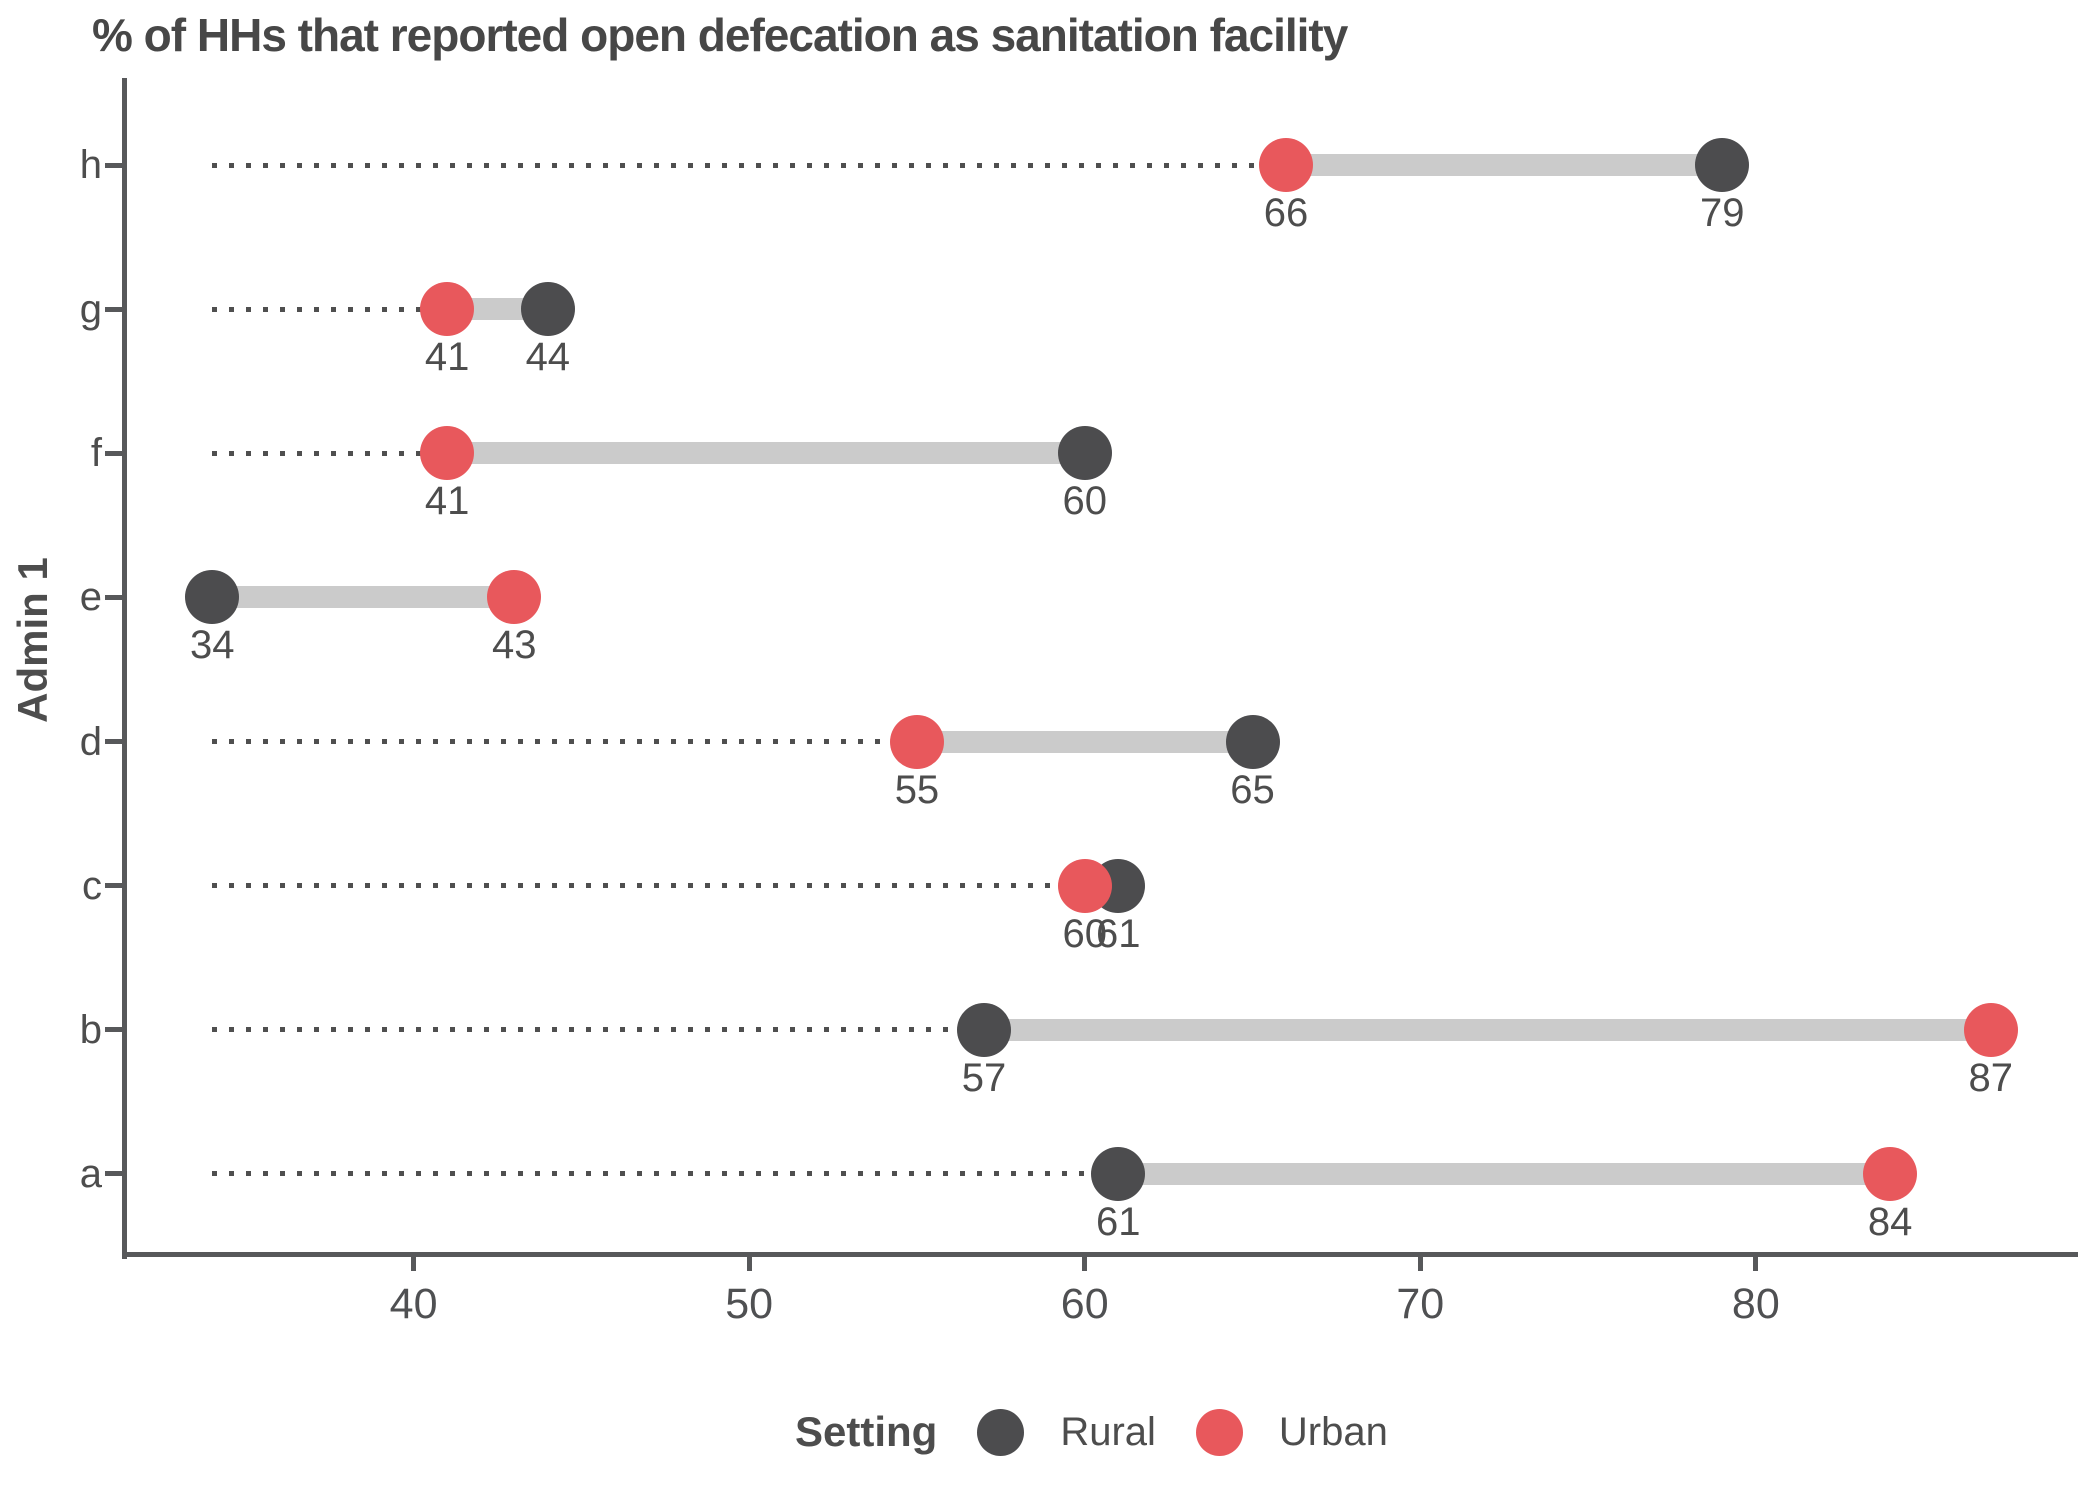 The height and width of the screenshot is (1500, 2100). What do you see at coordinates (1084, 1304) in the screenshot?
I see `x-tick-label: 60` at bounding box center [1084, 1304].